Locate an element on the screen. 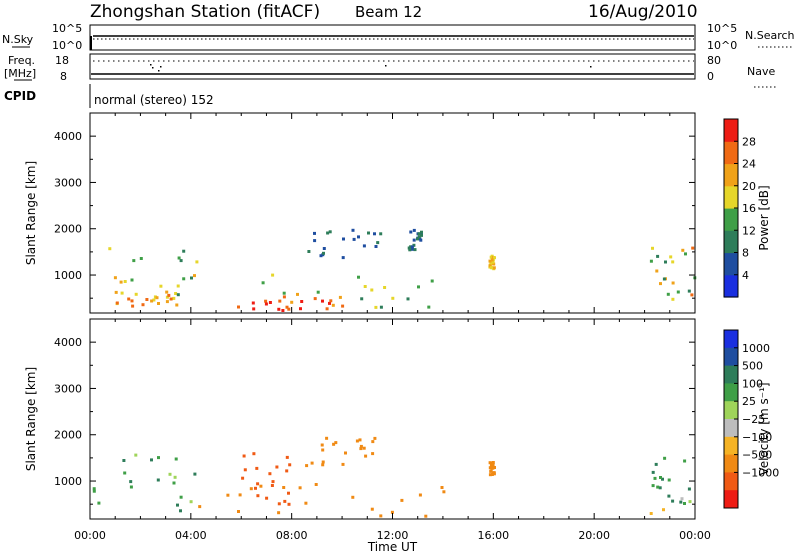 The width and height of the screenshot is (800, 554). nsky-top-tick: 10^5 is located at coordinates (67, 28).